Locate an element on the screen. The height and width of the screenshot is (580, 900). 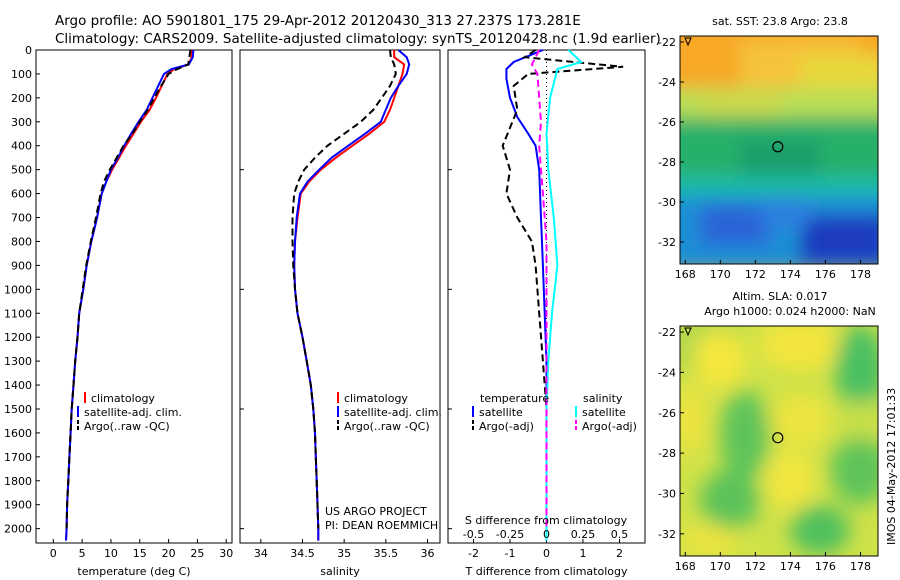
x-tick-label: 15 is located at coordinates (140, 553).